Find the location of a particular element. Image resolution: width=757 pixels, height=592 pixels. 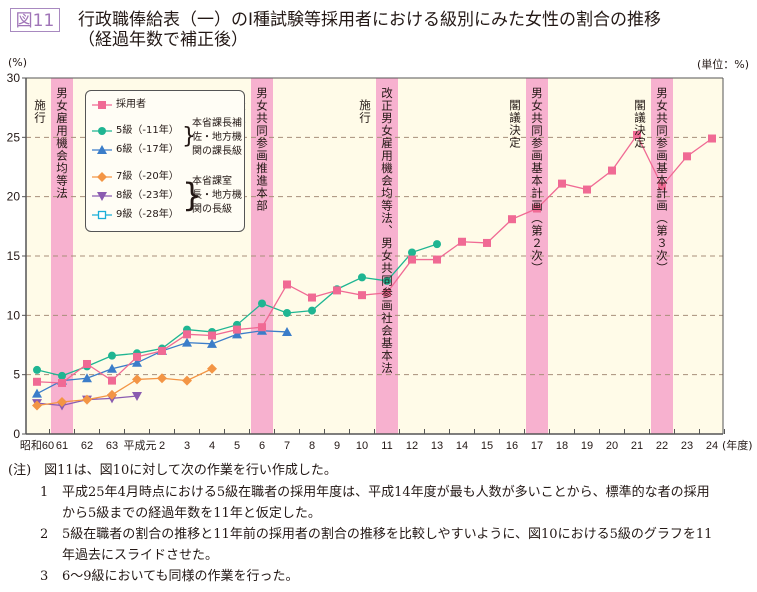

event-text: 男女雇用機会均等法 is located at coordinates (62, 143).